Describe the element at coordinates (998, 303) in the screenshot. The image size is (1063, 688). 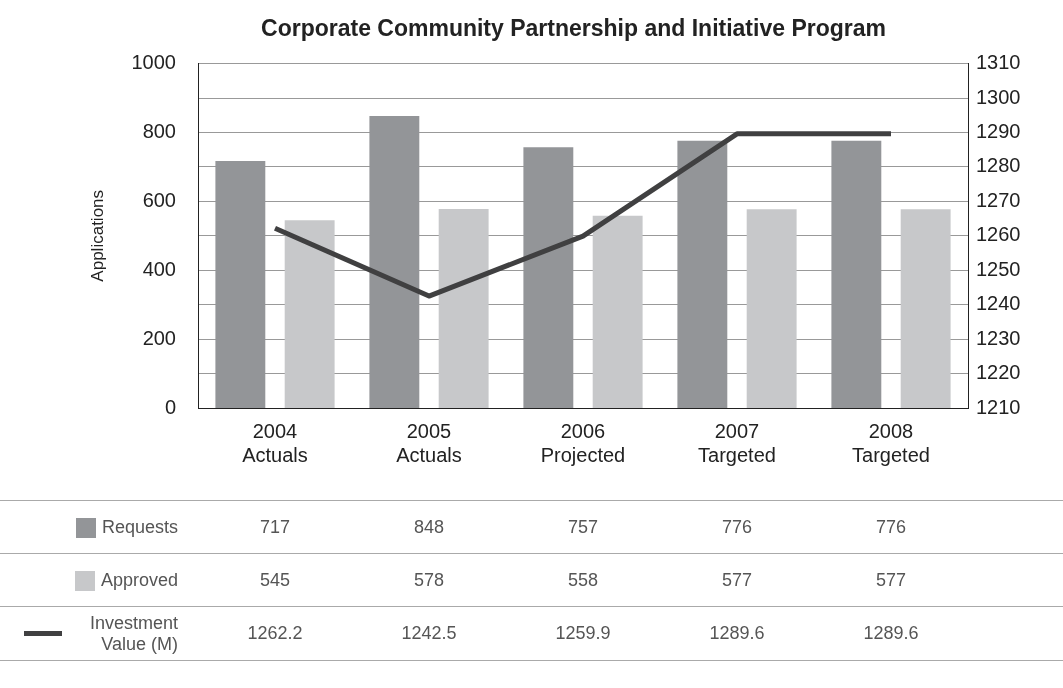
I see `y2-tick-label: 1240` at that location.